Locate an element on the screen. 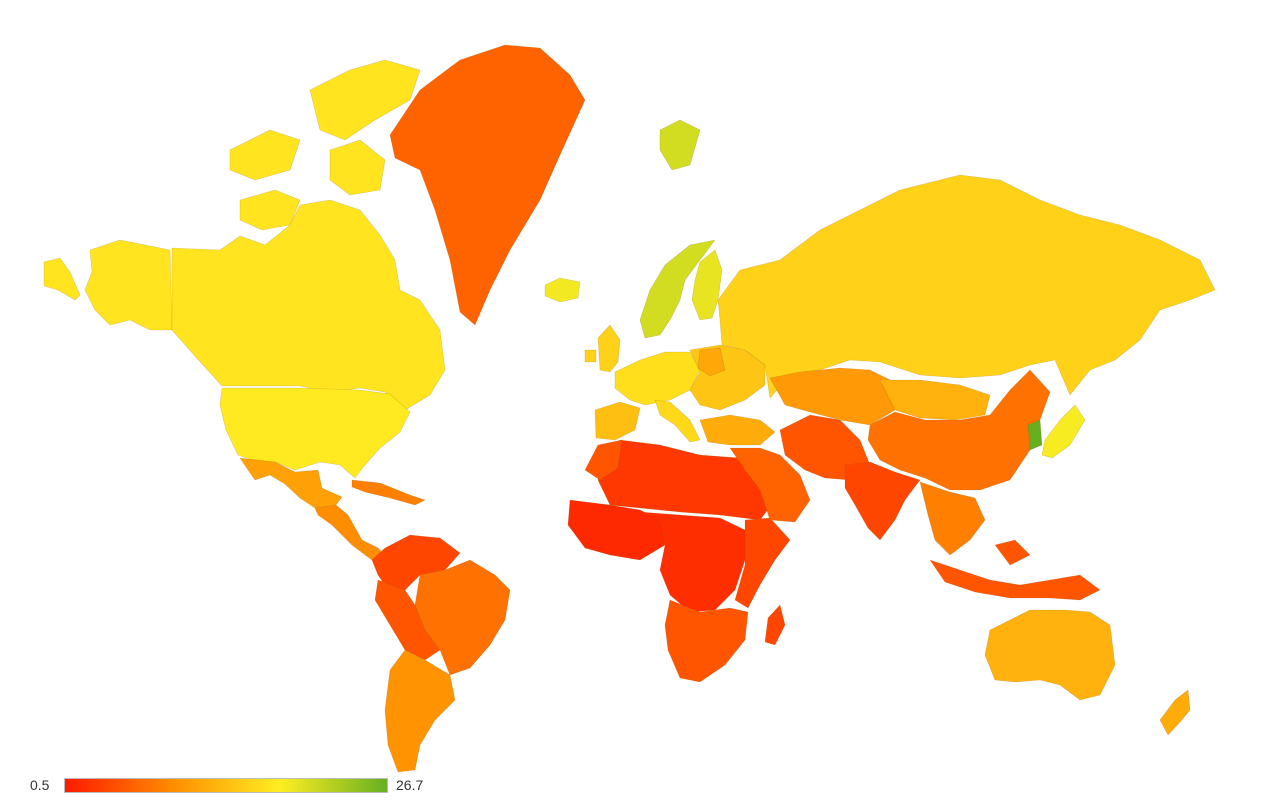 The height and width of the screenshot is (811, 1280). region-east-africa is located at coordinates (762, 563).